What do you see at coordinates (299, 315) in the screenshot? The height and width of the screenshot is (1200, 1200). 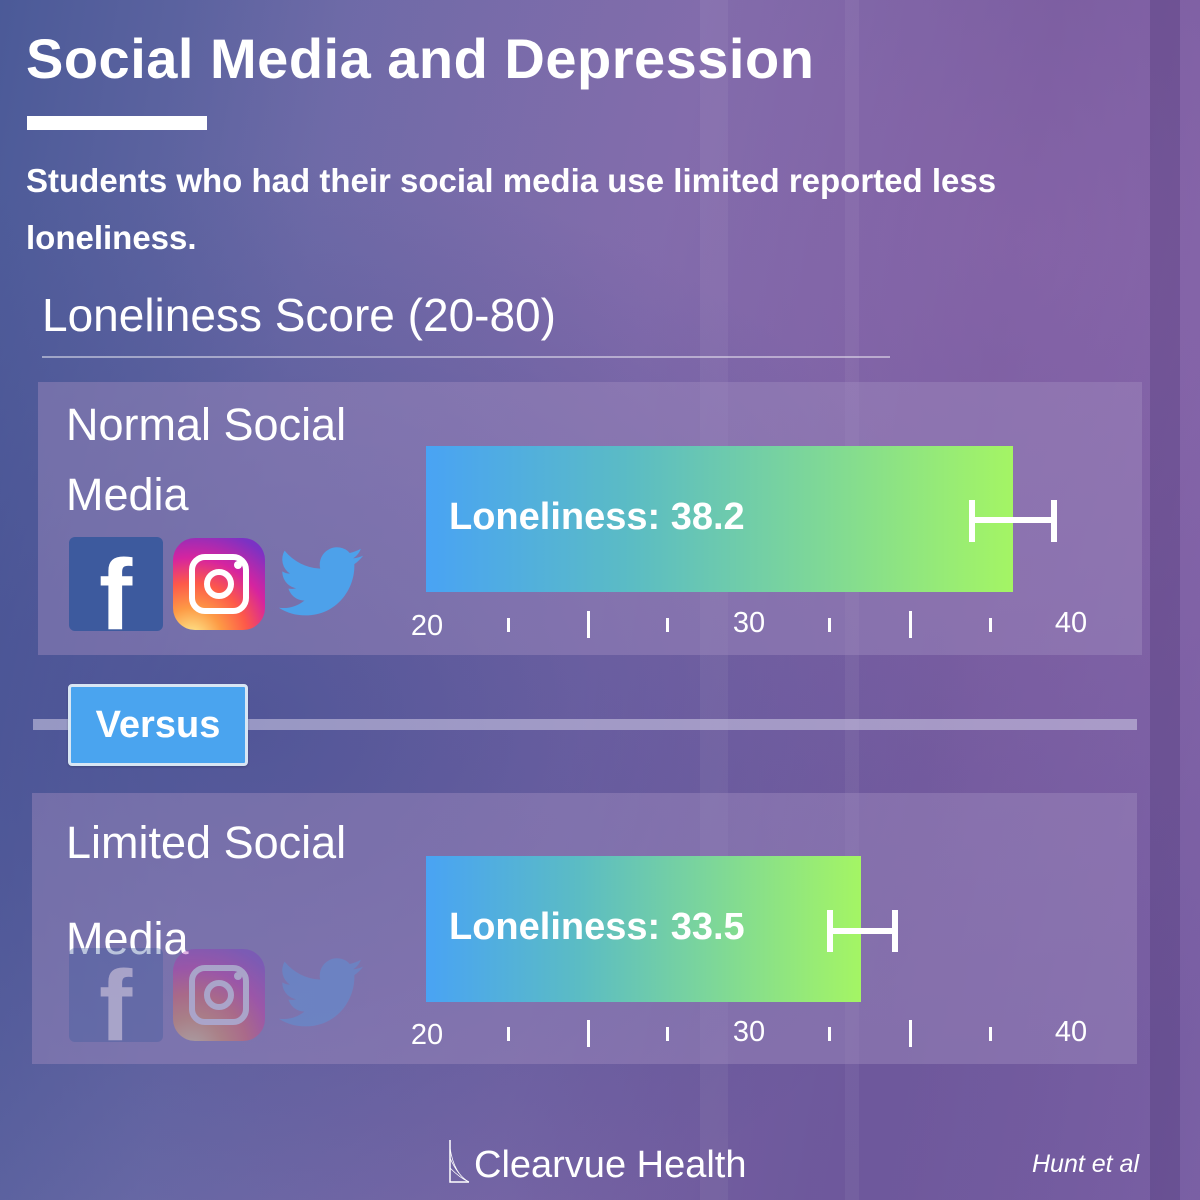 I see `chart-title: Loneliness Score (20-80)` at bounding box center [299, 315].